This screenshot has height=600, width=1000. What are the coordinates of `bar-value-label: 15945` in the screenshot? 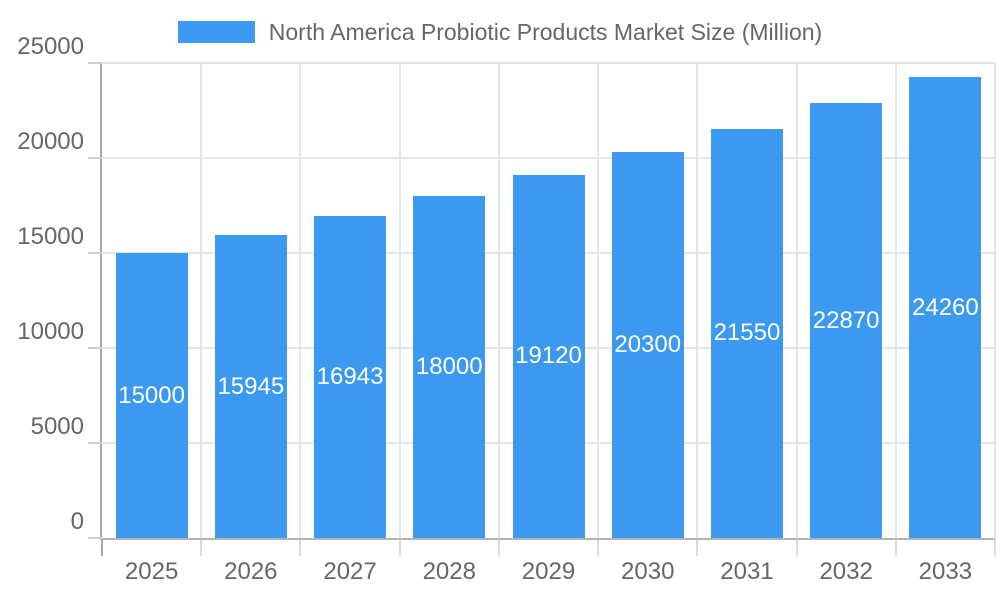 It's located at (251, 386).